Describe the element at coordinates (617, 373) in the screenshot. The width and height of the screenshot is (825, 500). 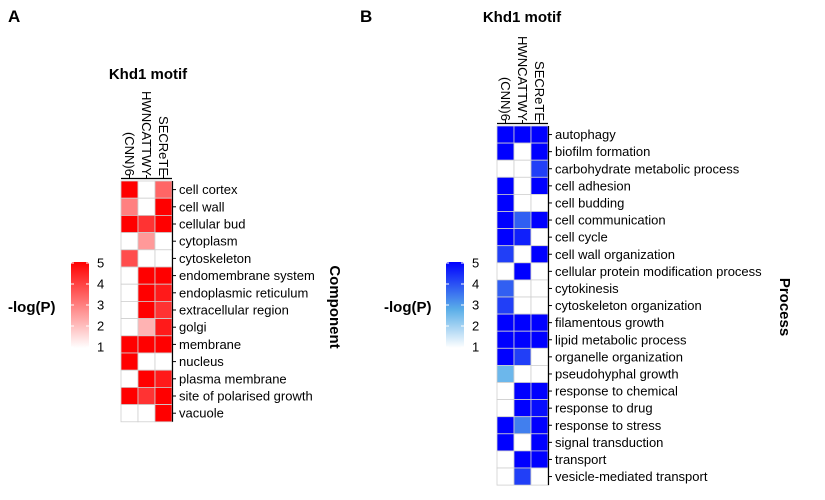
I see `heatmap-b-row-label: pseudohyphal growth` at that location.